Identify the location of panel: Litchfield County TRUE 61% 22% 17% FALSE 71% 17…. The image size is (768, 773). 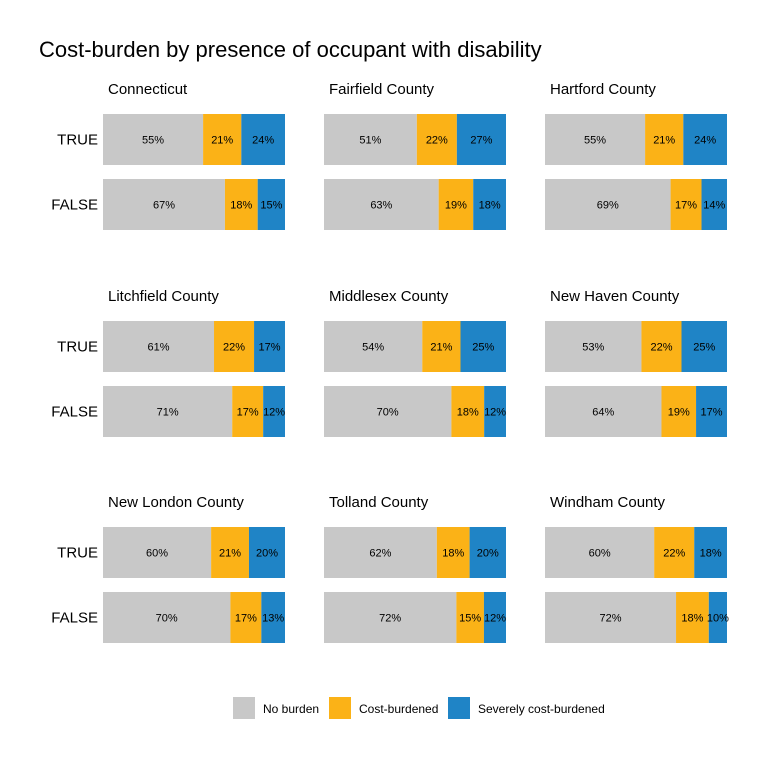
(168, 362).